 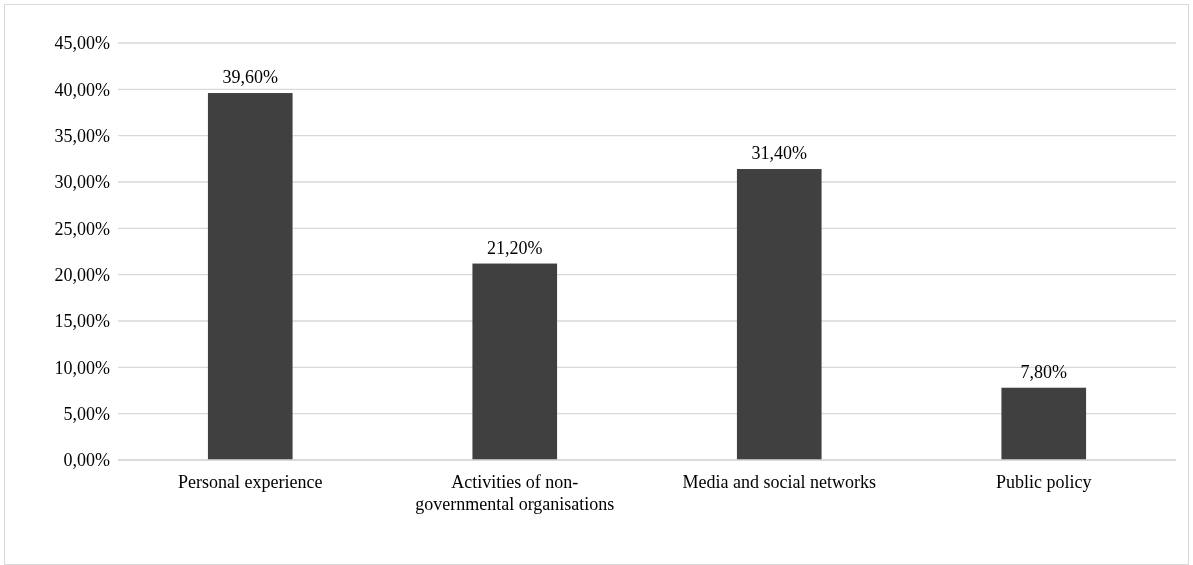 I want to click on data-label: 39,60%, so click(x=250, y=77).